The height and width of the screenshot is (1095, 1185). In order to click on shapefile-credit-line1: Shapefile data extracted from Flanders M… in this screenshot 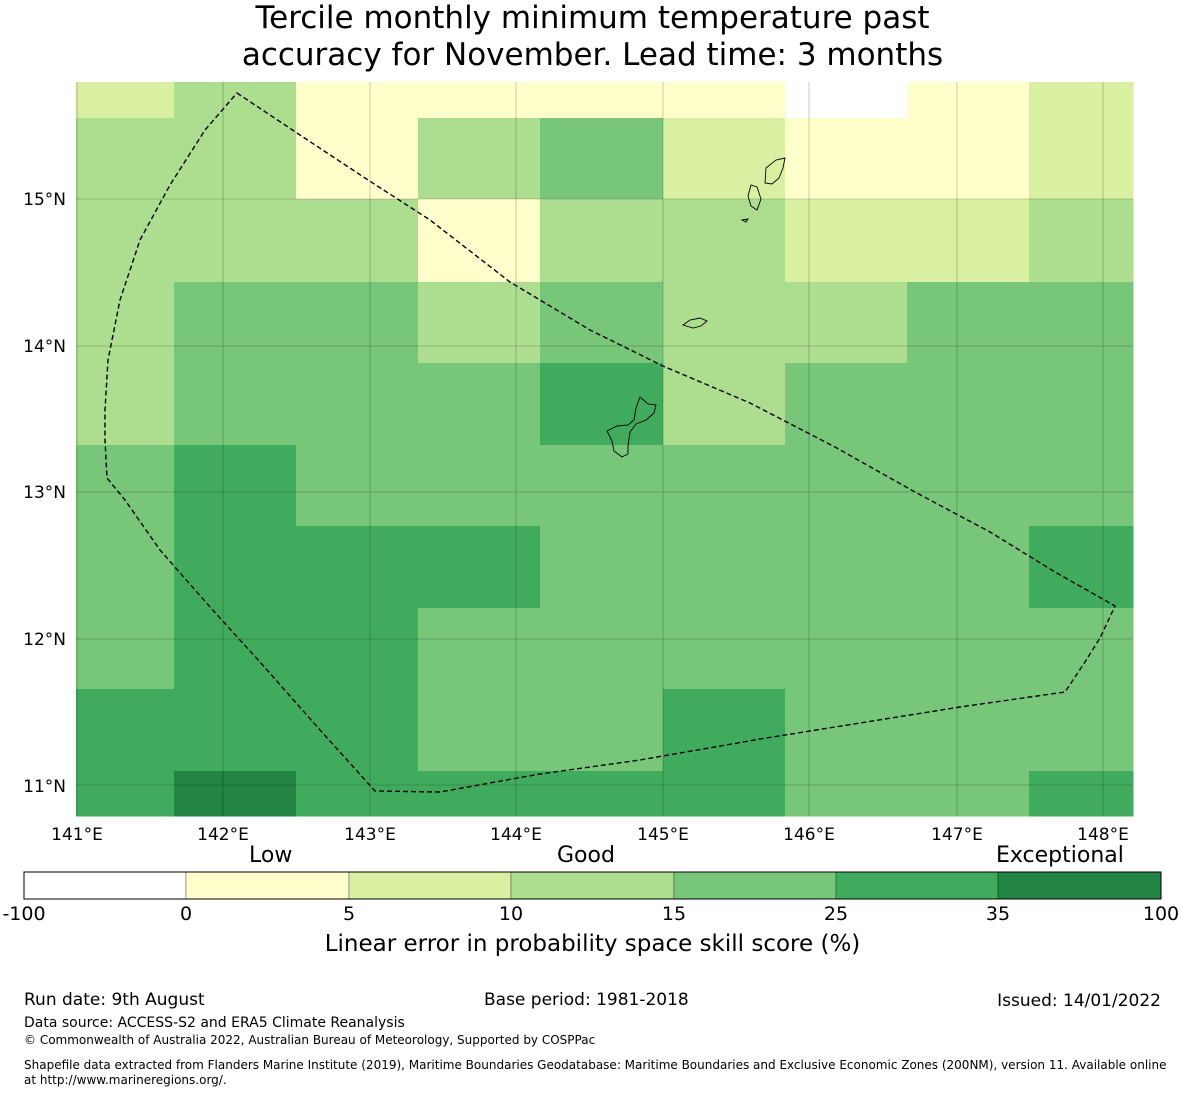, I will do `click(595, 1065)`.